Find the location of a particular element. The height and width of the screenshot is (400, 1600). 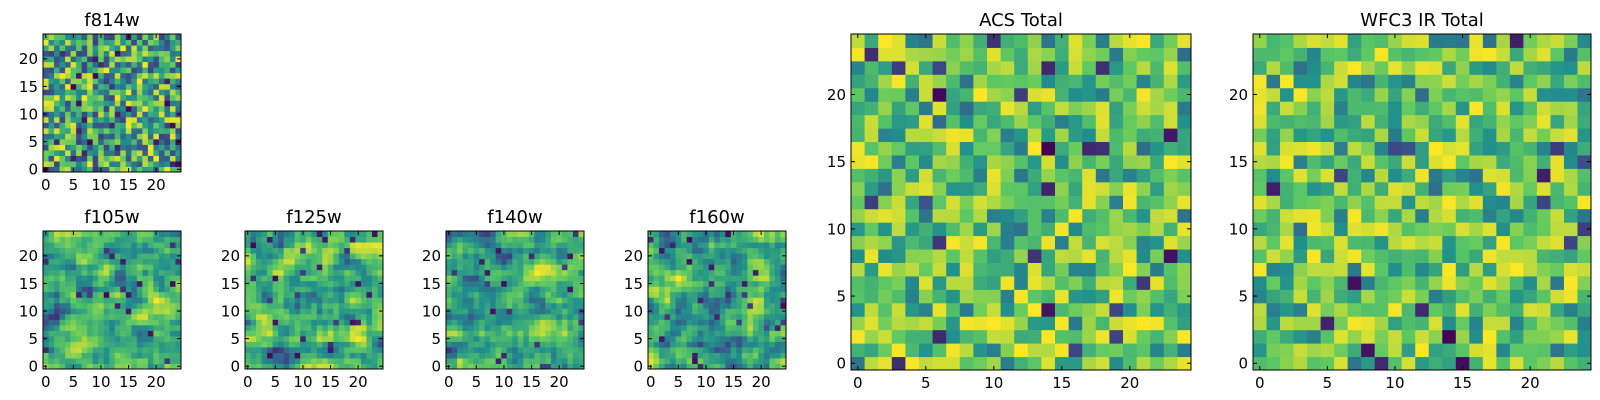

y-tick-label: 5 is located at coordinates (638, 339).